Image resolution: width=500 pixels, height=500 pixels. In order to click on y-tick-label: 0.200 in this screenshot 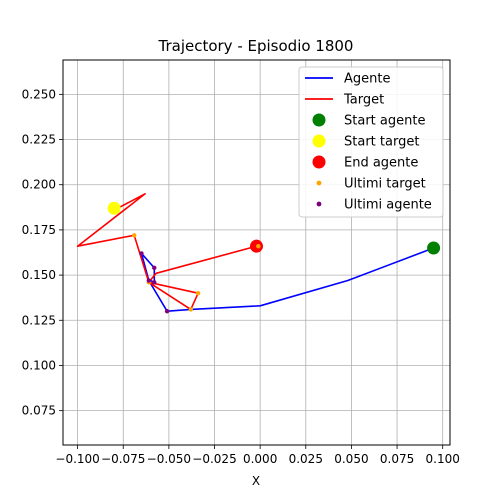, I will do `click(39, 185)`.